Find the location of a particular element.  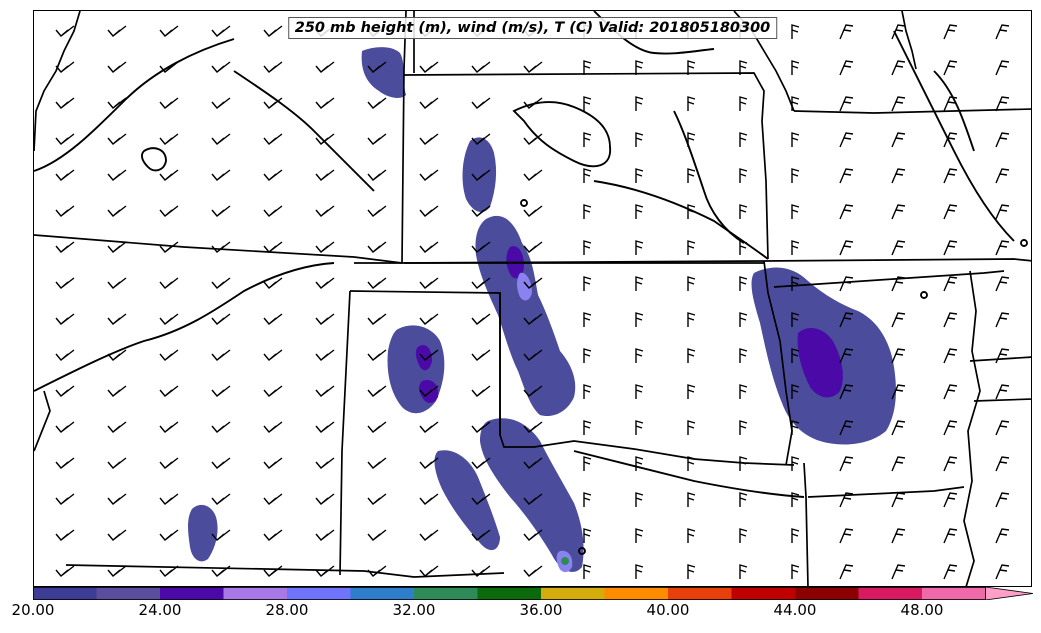

border-ms-al is located at coordinates (1002, 400).